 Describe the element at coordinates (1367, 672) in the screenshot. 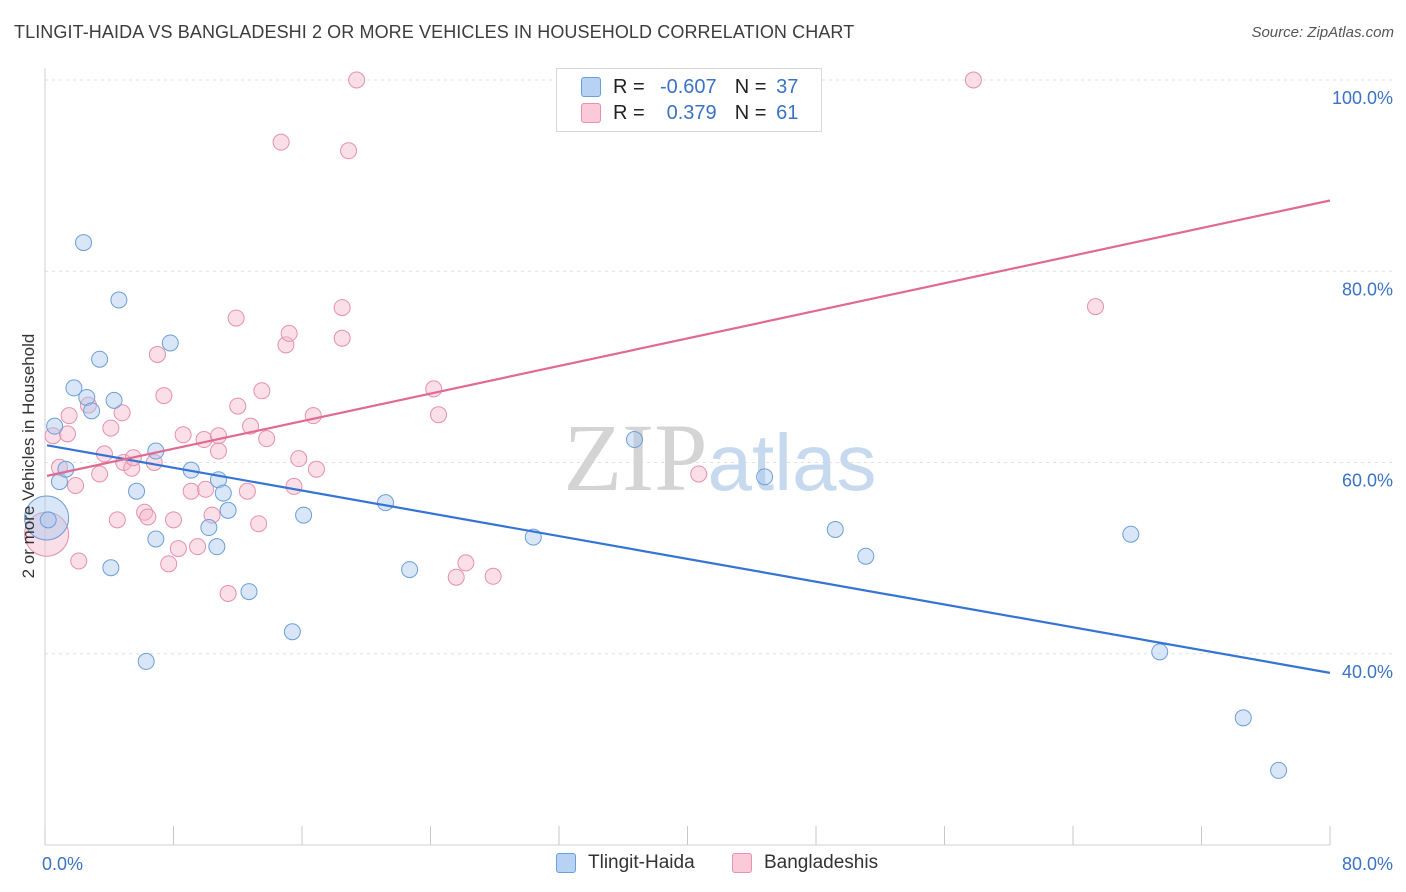

I see `y-tick-label: 40.0%` at that location.